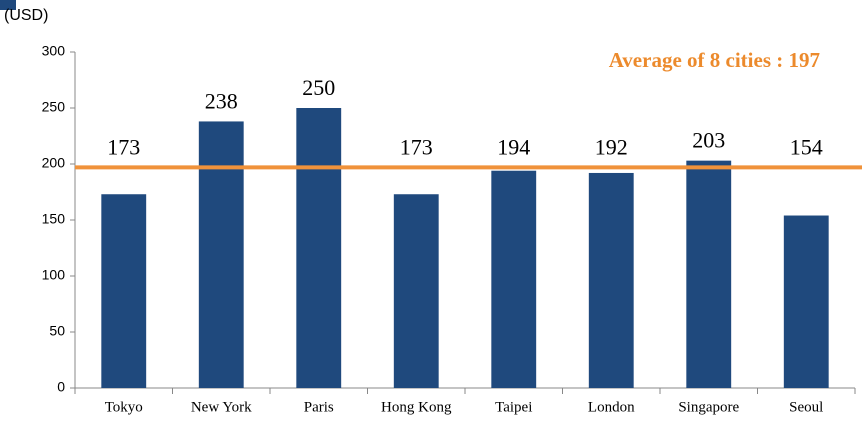 The width and height of the screenshot is (867, 426). I want to click on x-tick-label: Tokyo, so click(124, 407).